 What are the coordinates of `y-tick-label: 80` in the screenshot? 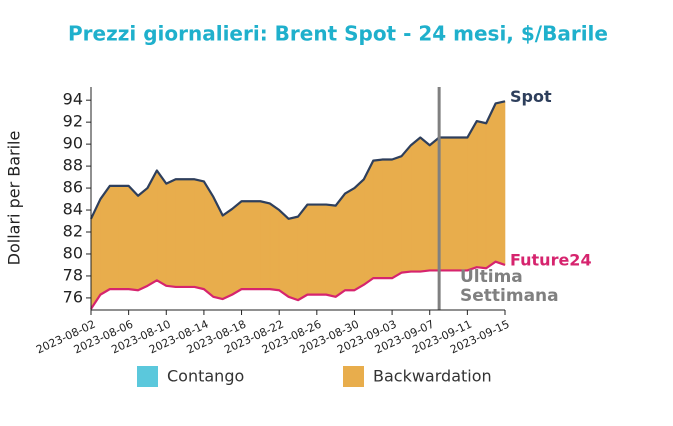 It's located at (73, 252).